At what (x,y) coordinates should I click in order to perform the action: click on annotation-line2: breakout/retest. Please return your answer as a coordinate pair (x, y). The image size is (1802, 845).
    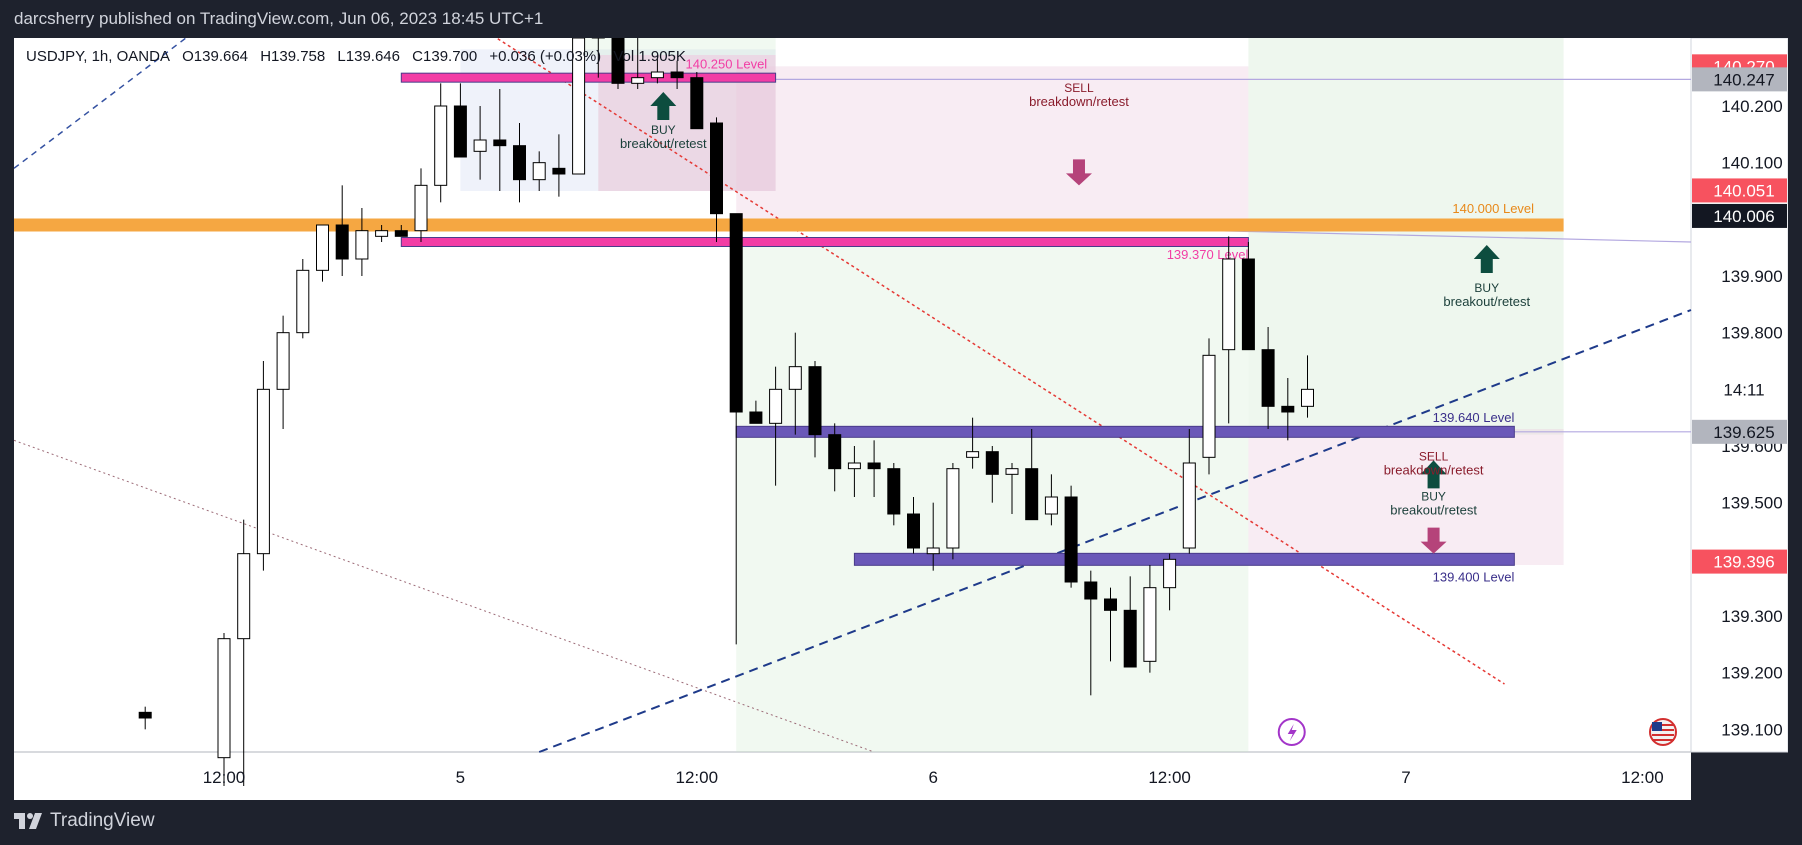
    Looking at the image, I should click on (1486, 301).